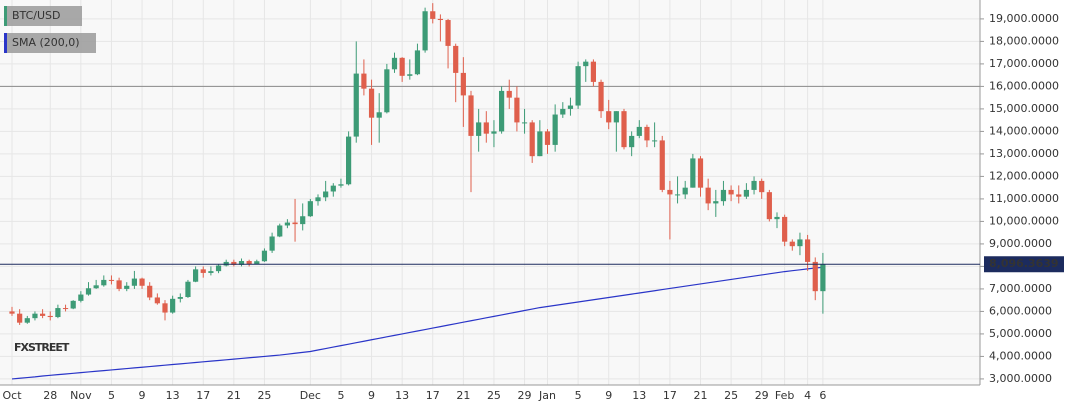 The image size is (1067, 406). What do you see at coordinates (1024, 198) in the screenshot?
I see `y-tick-label: 11,000.0000` at bounding box center [1024, 198].